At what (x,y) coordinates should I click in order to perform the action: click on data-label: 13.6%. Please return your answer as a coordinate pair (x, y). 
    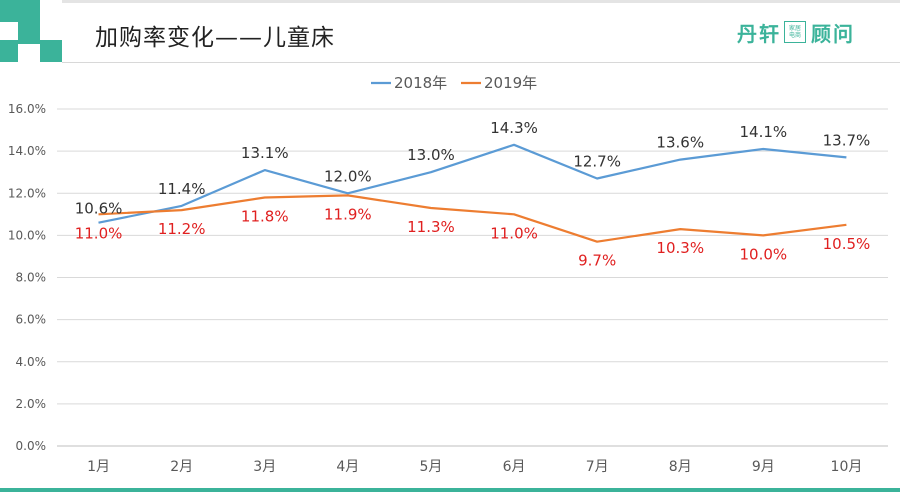
    Looking at the image, I should click on (680, 143).